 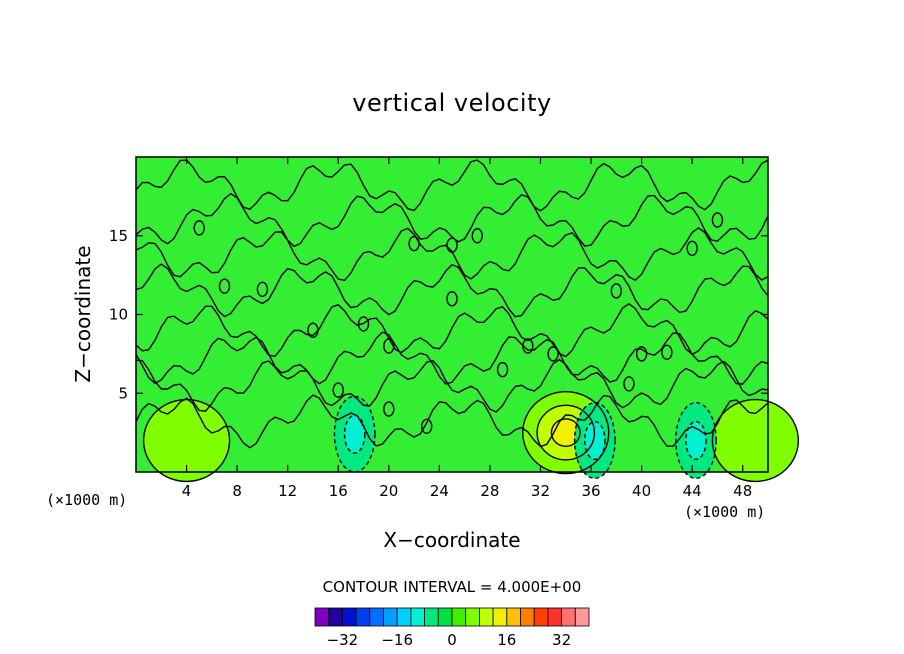 What do you see at coordinates (742, 491) in the screenshot?
I see `x-tick-label: 48` at bounding box center [742, 491].